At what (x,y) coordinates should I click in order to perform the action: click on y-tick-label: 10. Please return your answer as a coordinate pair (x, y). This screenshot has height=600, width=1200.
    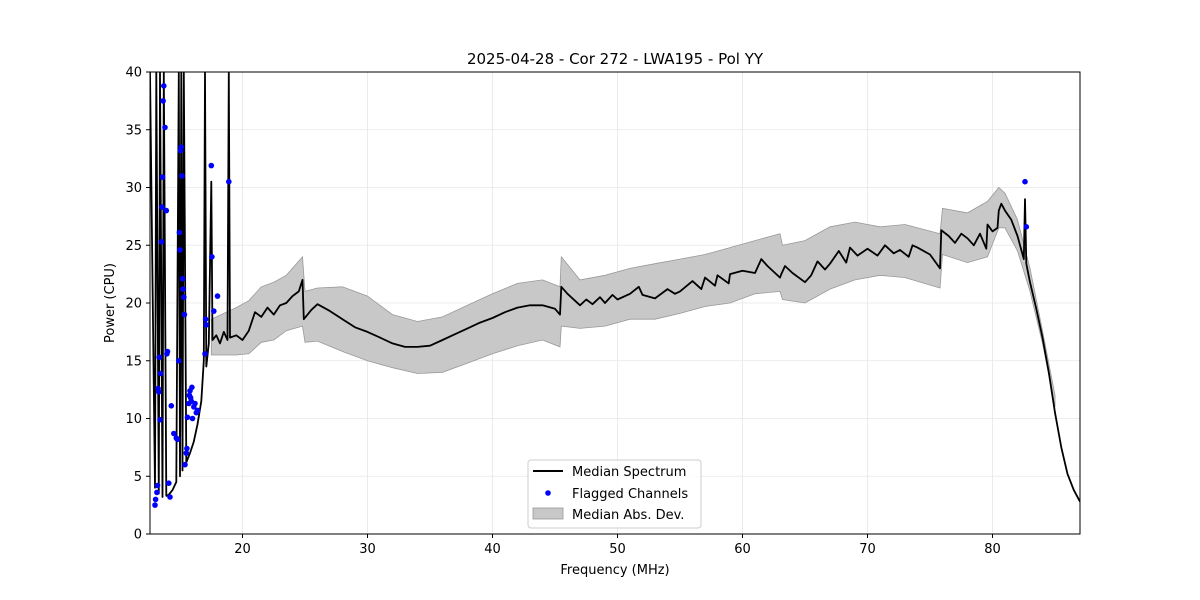
    Looking at the image, I should click on (133, 419).